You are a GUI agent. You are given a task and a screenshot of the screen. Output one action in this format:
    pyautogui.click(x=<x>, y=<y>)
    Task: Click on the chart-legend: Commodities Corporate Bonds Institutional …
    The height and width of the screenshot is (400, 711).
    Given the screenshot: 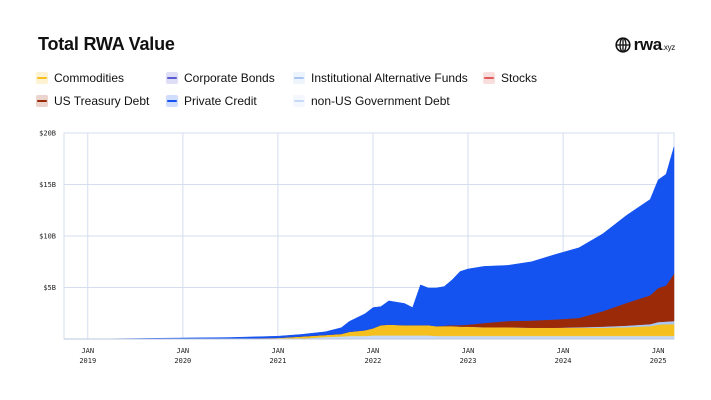 What is the action you would take?
    pyautogui.click(x=356, y=89)
    